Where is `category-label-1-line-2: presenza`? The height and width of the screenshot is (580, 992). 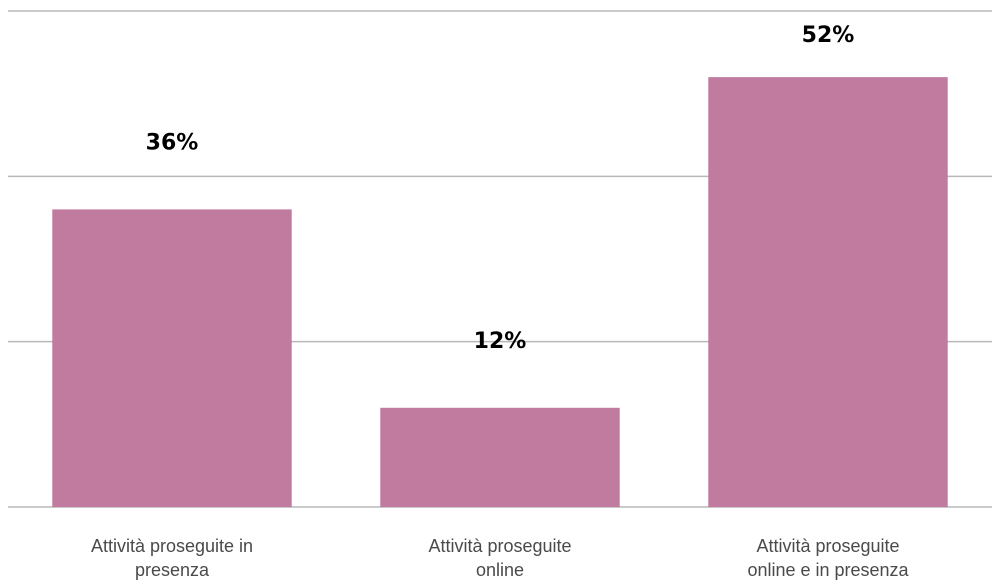 category-label-1-line-2: presenza is located at coordinates (172, 570).